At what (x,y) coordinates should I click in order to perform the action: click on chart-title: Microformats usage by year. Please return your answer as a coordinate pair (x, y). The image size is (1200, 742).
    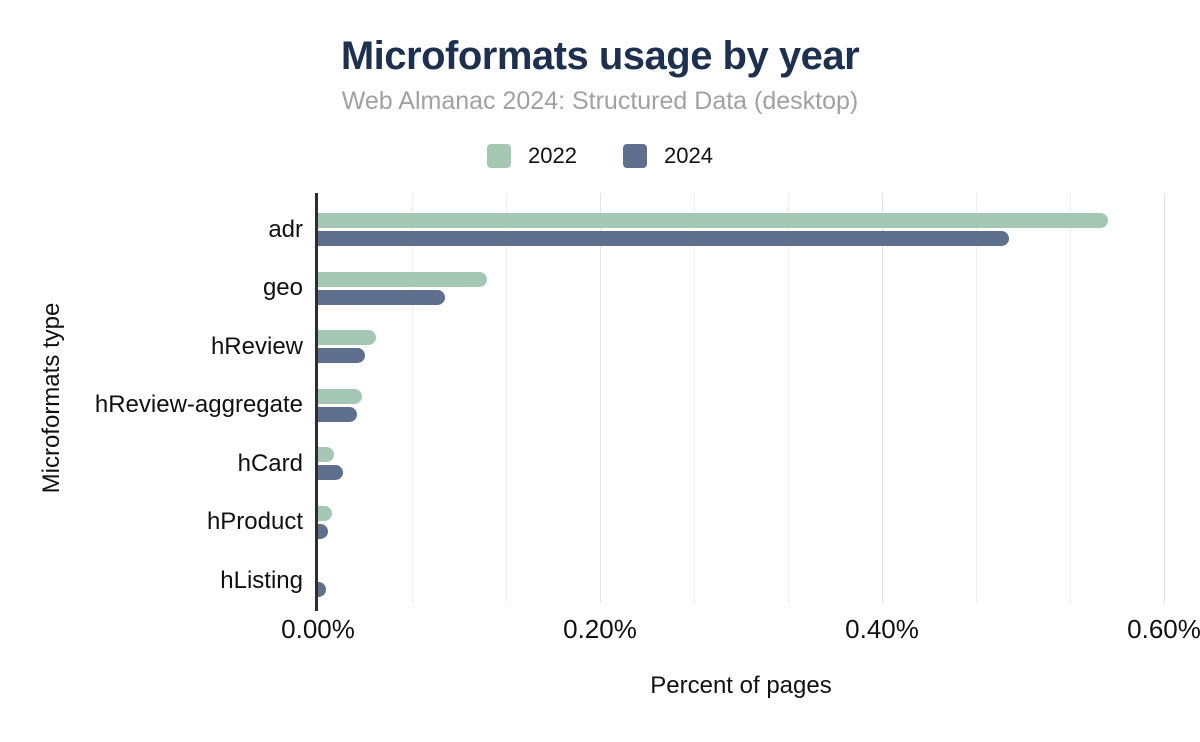
    Looking at the image, I should click on (600, 56).